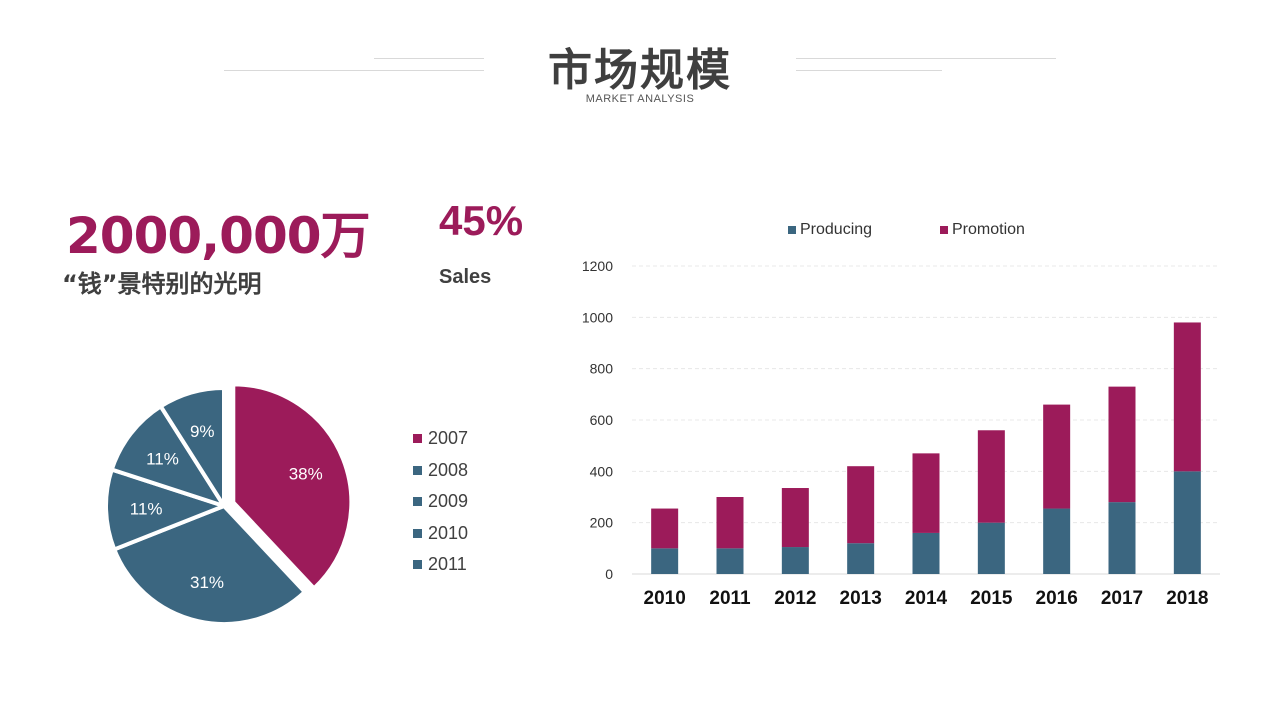 The height and width of the screenshot is (720, 1280). Describe the element at coordinates (218, 236) in the screenshot. I see `stat-big-number: 2000,000万` at that location.